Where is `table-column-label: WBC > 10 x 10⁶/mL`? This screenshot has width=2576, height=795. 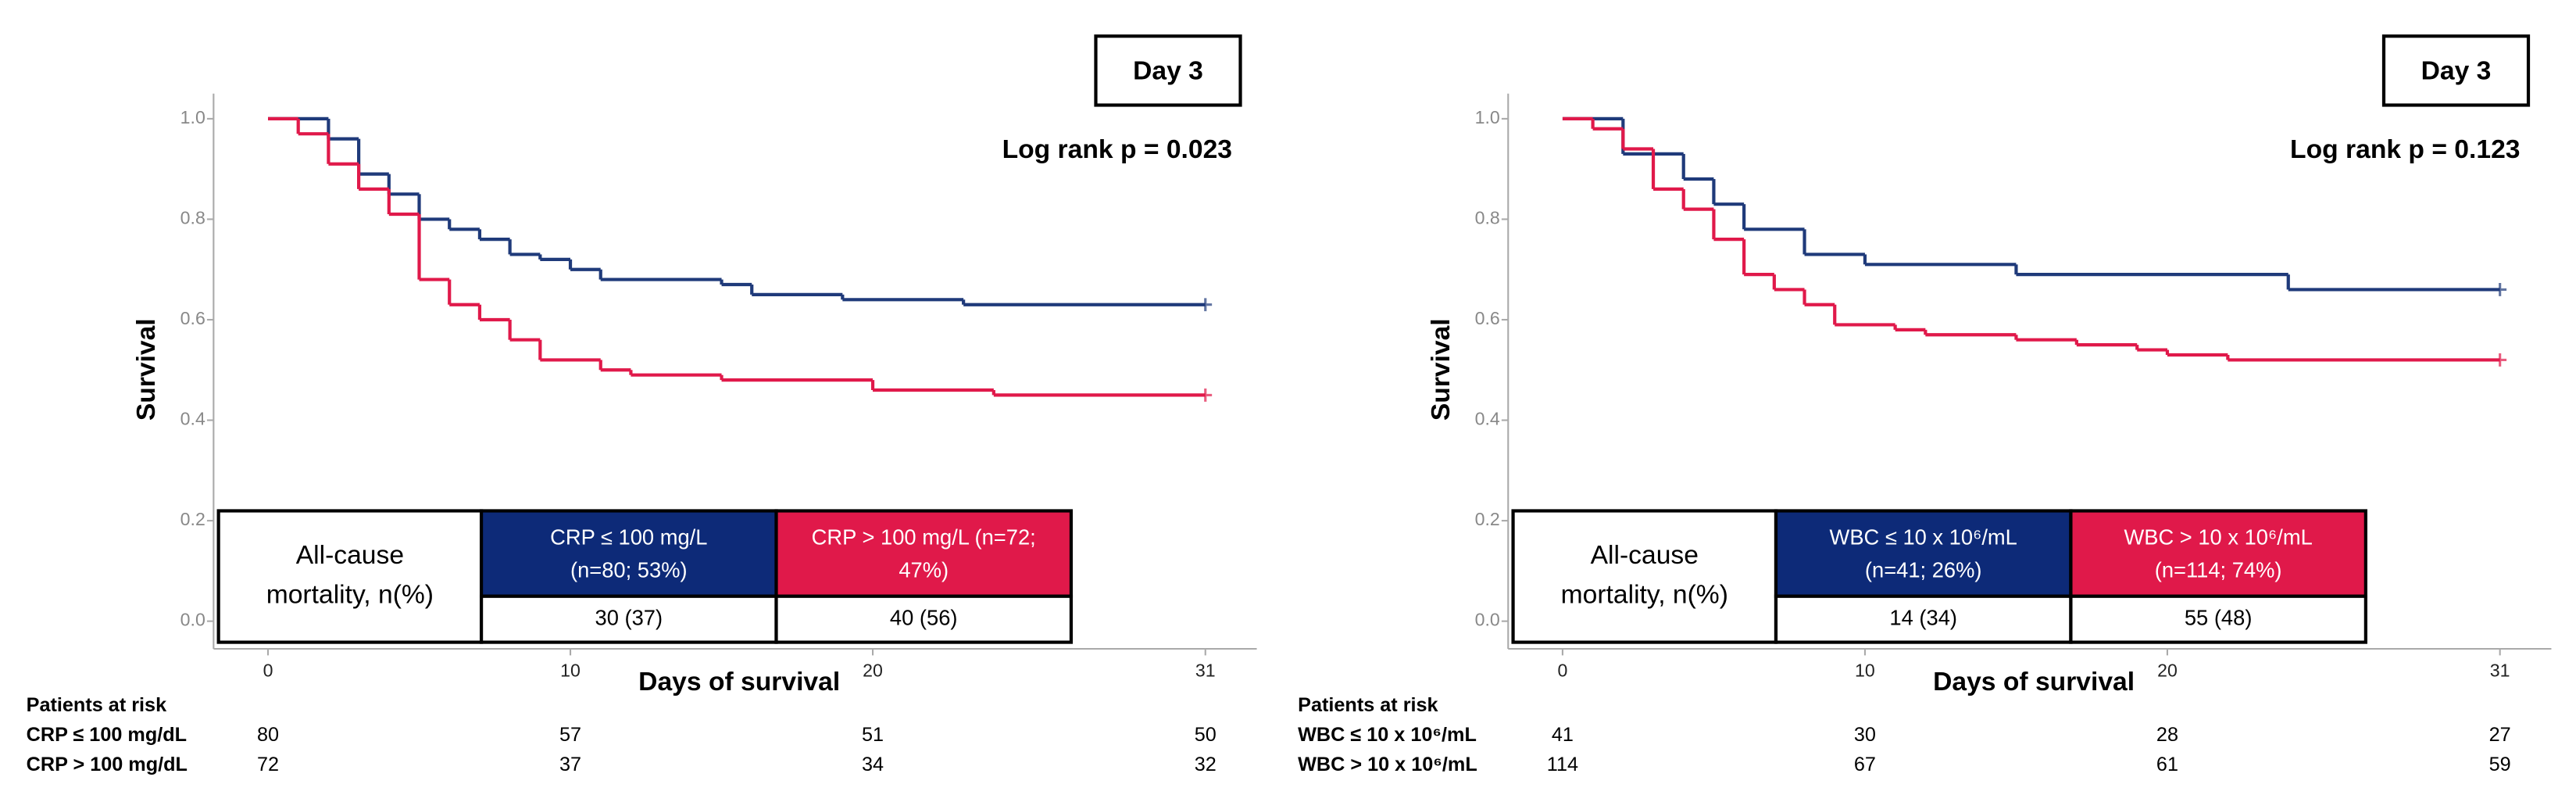 table-column-label: WBC > 10 x 10⁶/mL is located at coordinates (2218, 537).